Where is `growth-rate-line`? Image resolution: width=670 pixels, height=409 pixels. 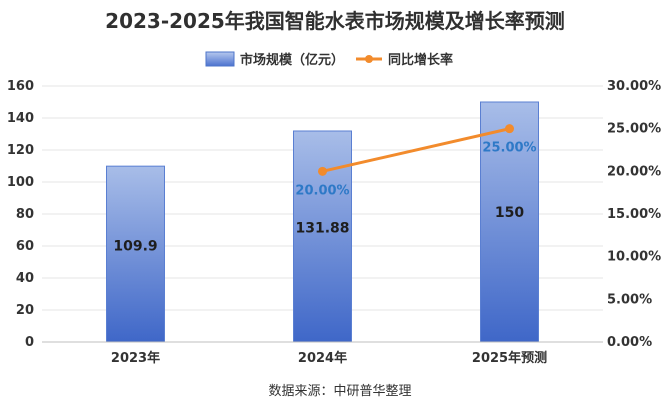
growth-rate-line is located at coordinates (416, 150).